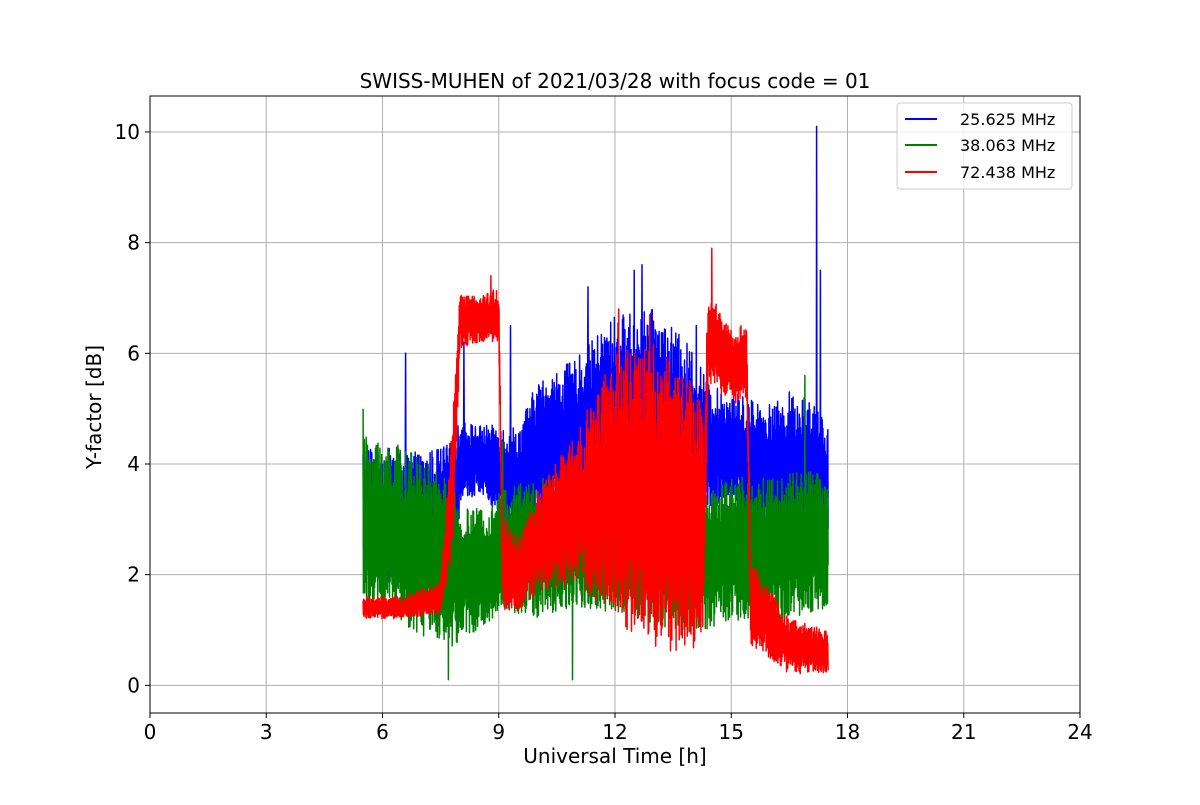 The width and height of the screenshot is (1200, 805). I want to click on legend-label-1: 25.625 MHz, so click(1007, 119).